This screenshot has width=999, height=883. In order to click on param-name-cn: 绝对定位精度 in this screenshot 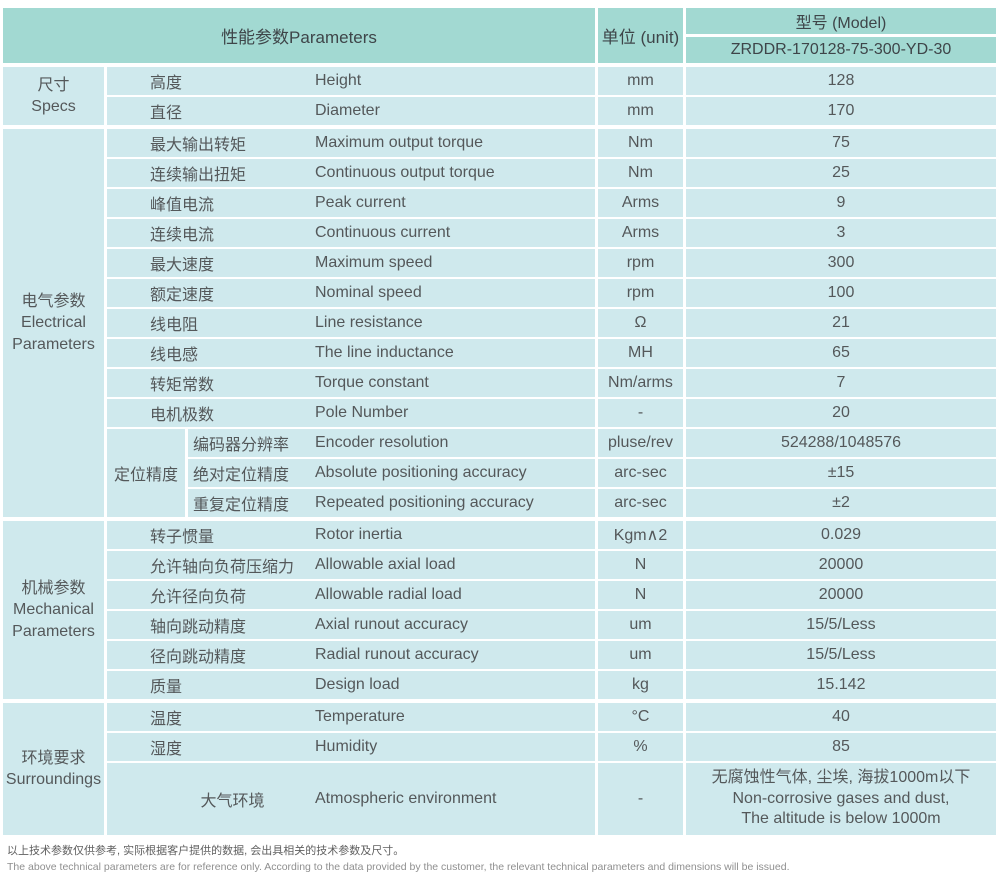, I will do `click(241, 475)`.